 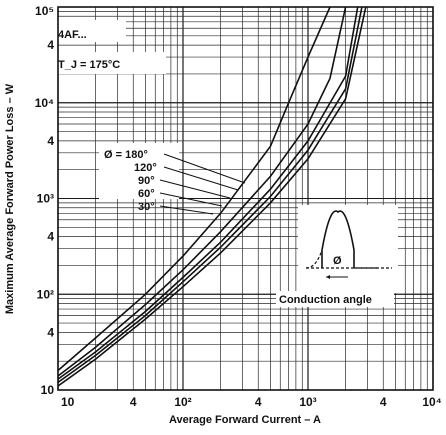 I want to click on angle-labels-bg, so click(x=139, y=171).